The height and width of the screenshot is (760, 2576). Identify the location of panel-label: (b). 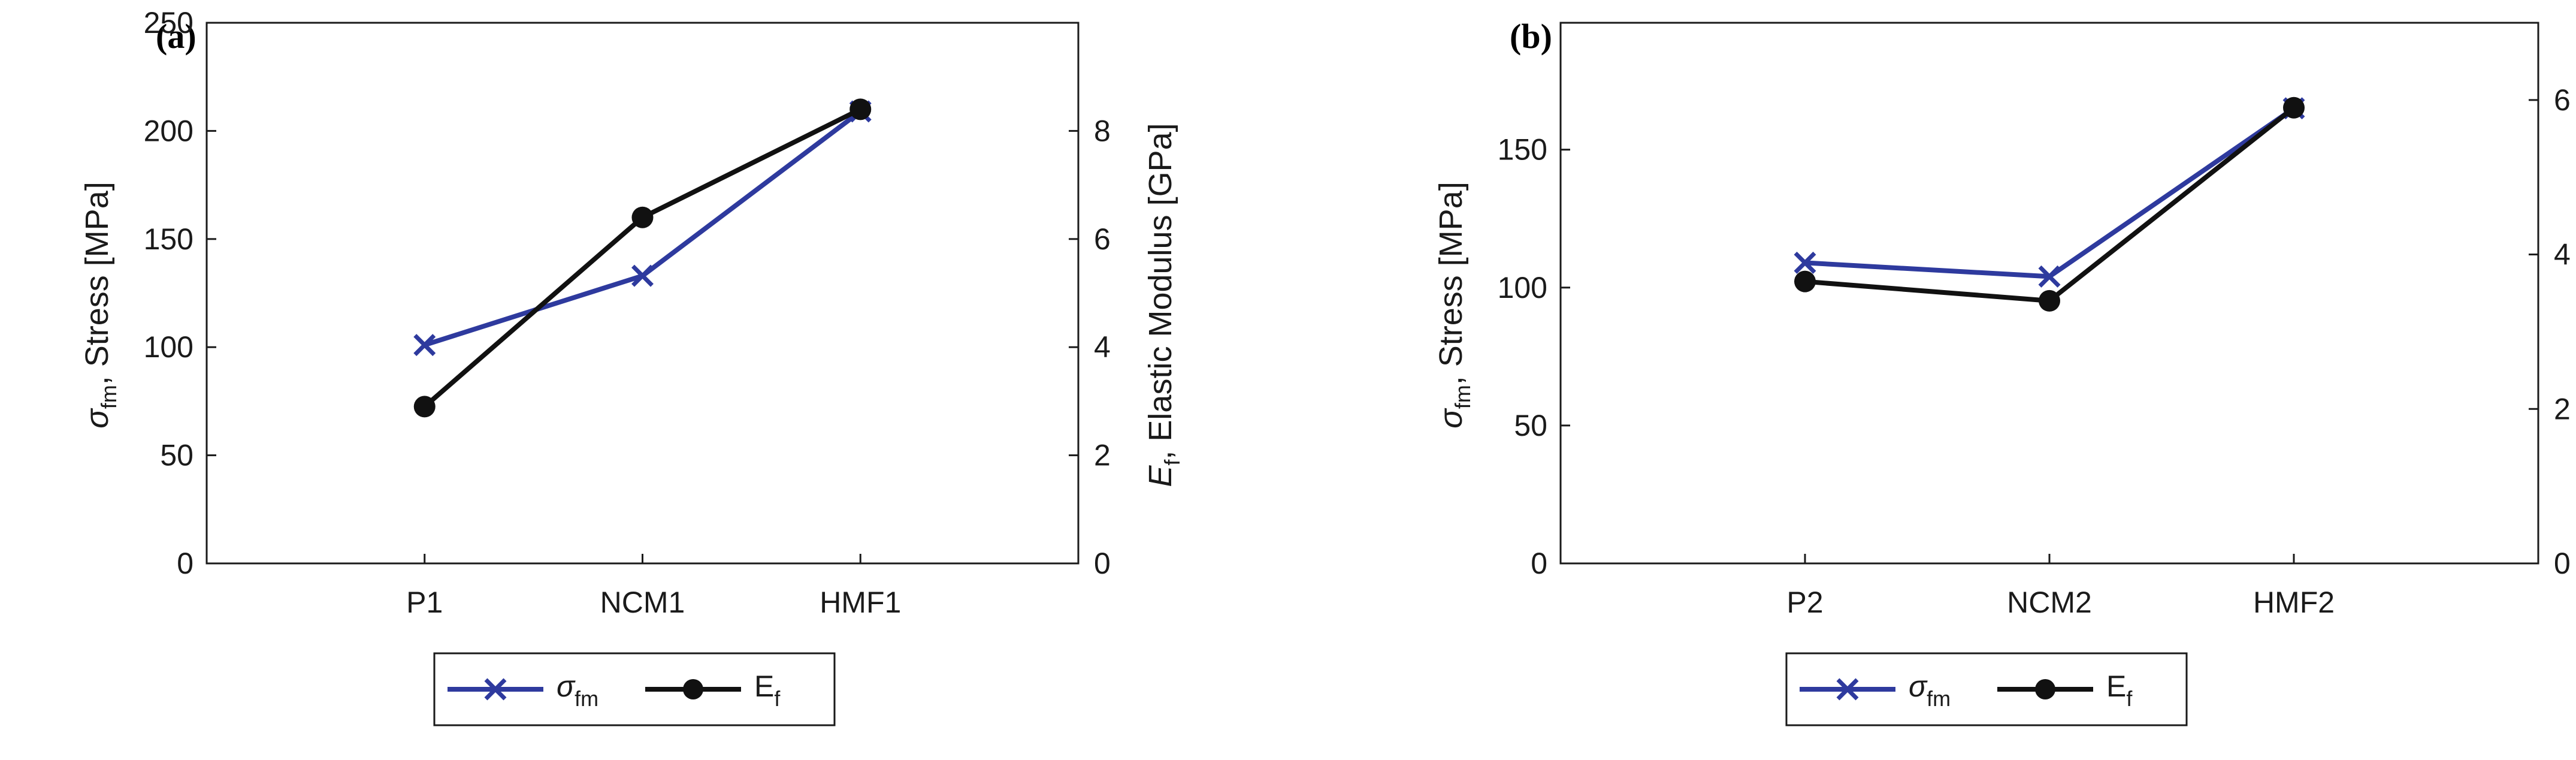
(1531, 37).